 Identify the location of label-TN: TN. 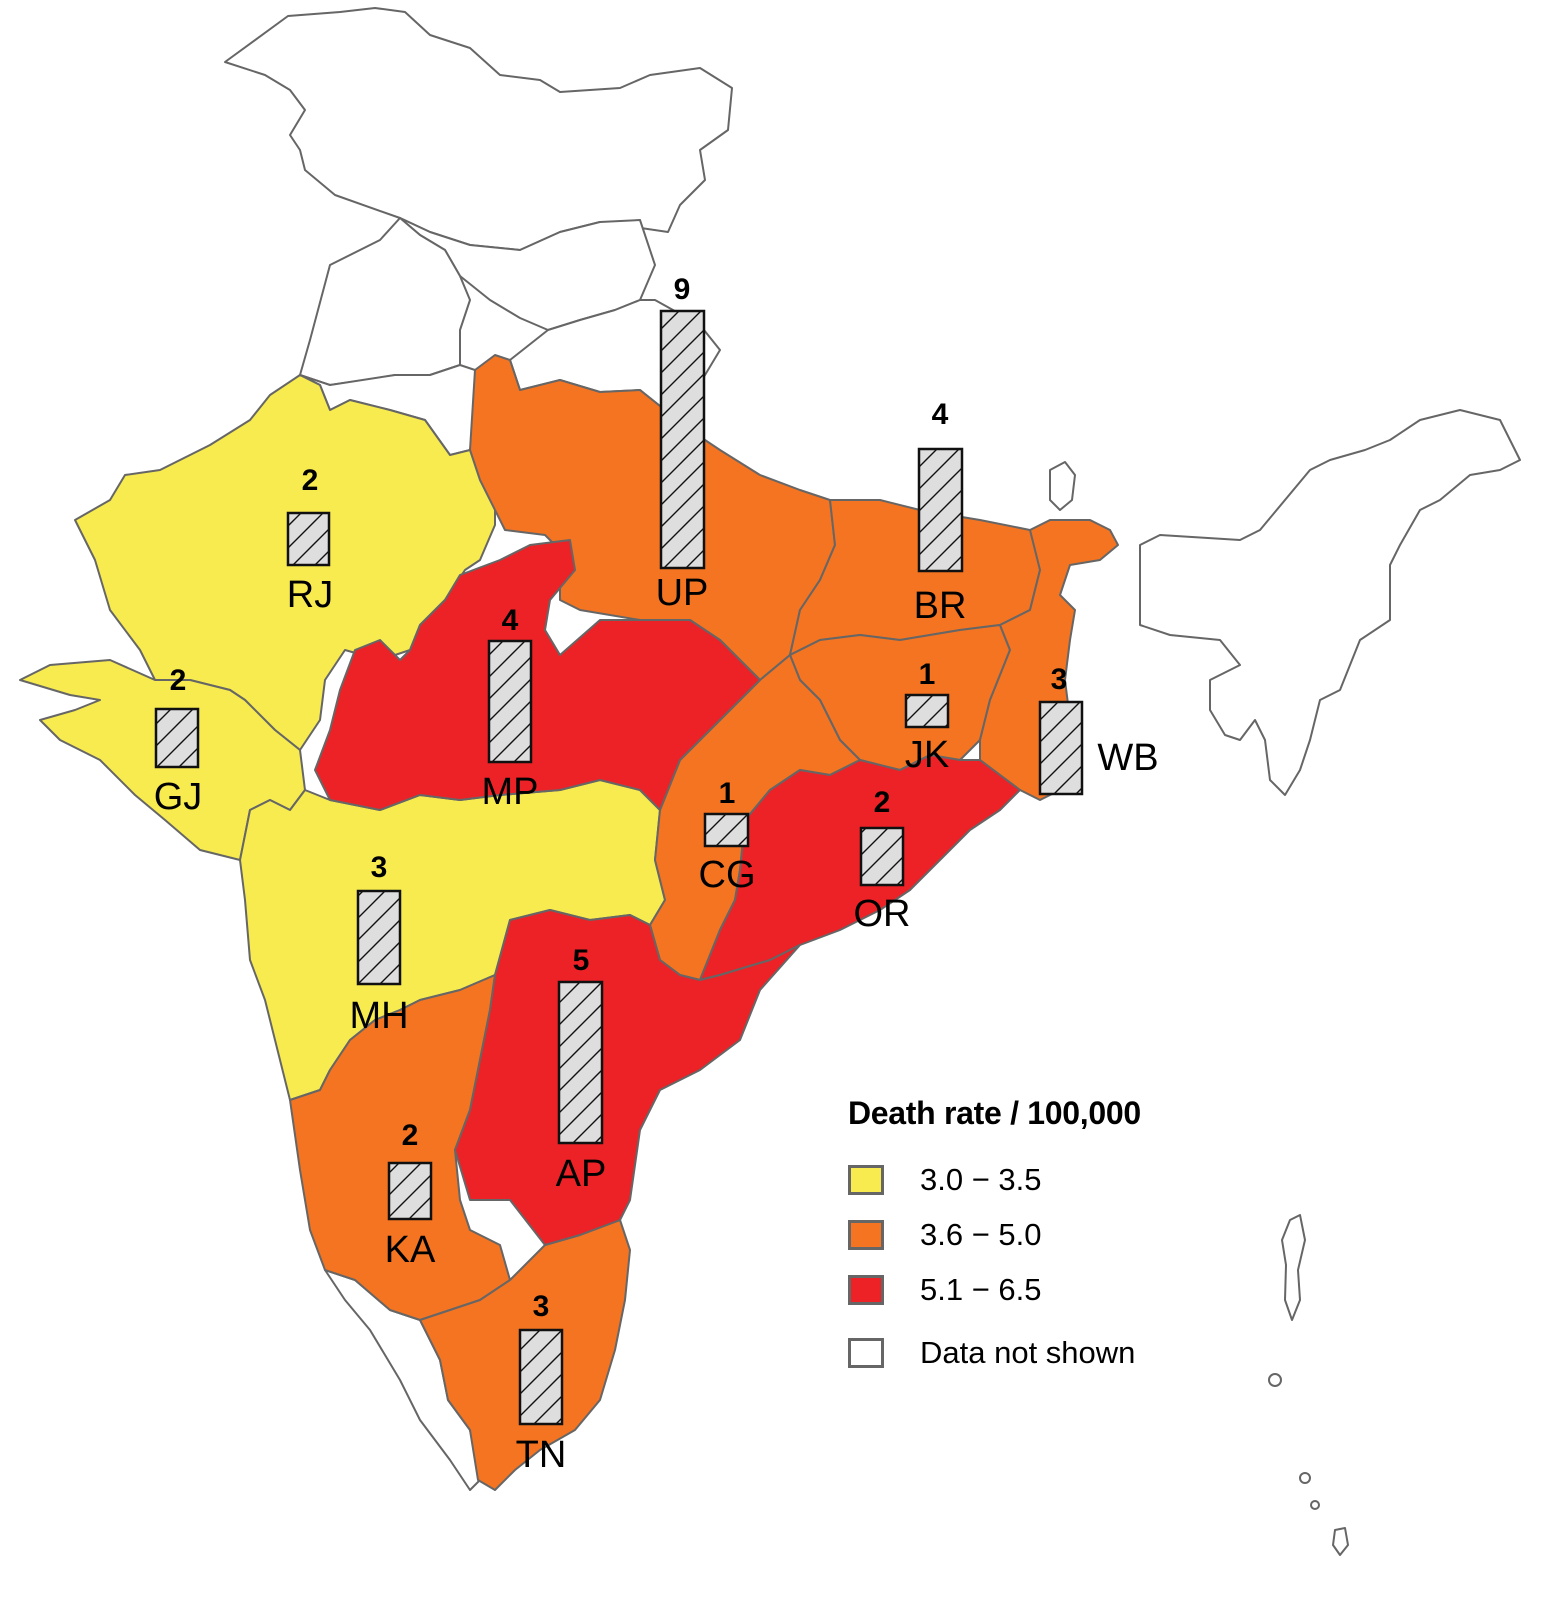
(541, 1455).